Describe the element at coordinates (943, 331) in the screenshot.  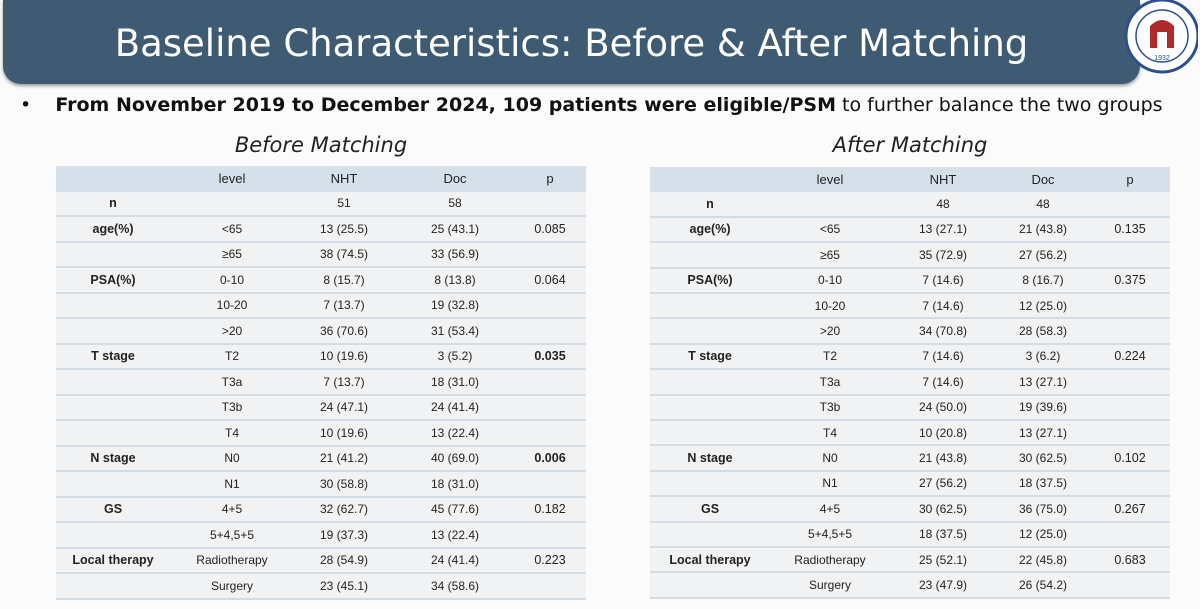
I see `cell: 34 (70.8)` at that location.